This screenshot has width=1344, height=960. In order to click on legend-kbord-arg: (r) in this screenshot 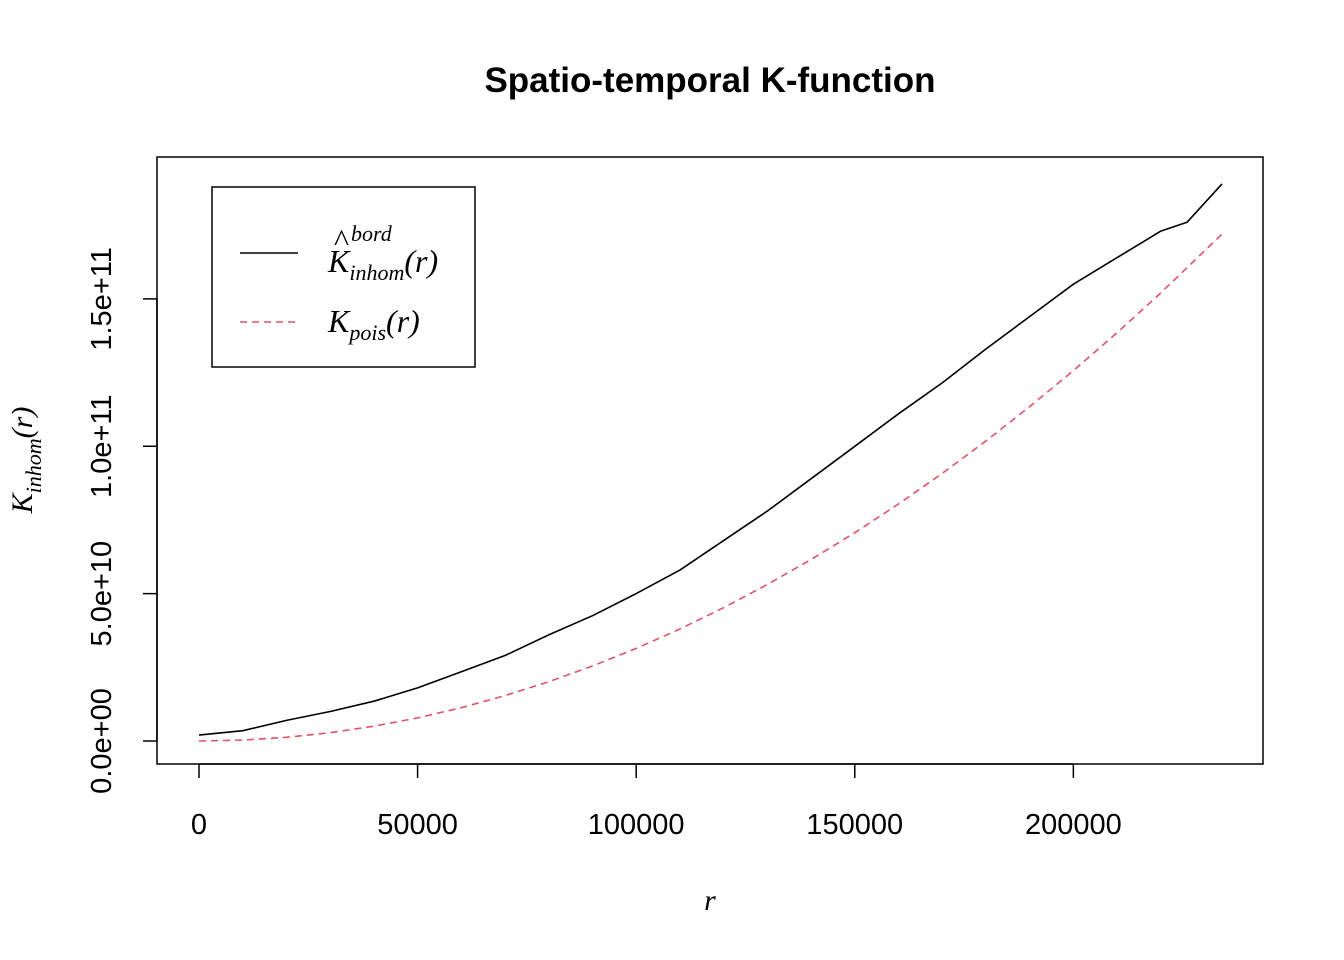, I will do `click(421, 261)`.